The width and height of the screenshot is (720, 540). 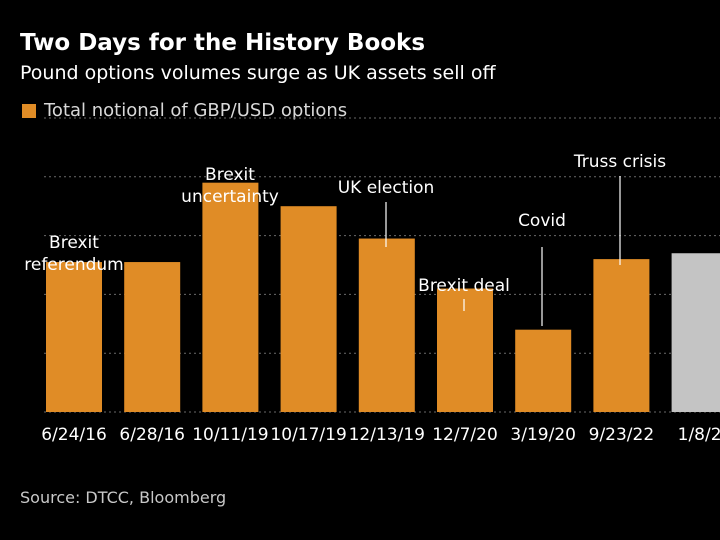 What do you see at coordinates (152, 435) in the screenshot?
I see `x-tick-label-1: 6/28/16` at bounding box center [152, 435].